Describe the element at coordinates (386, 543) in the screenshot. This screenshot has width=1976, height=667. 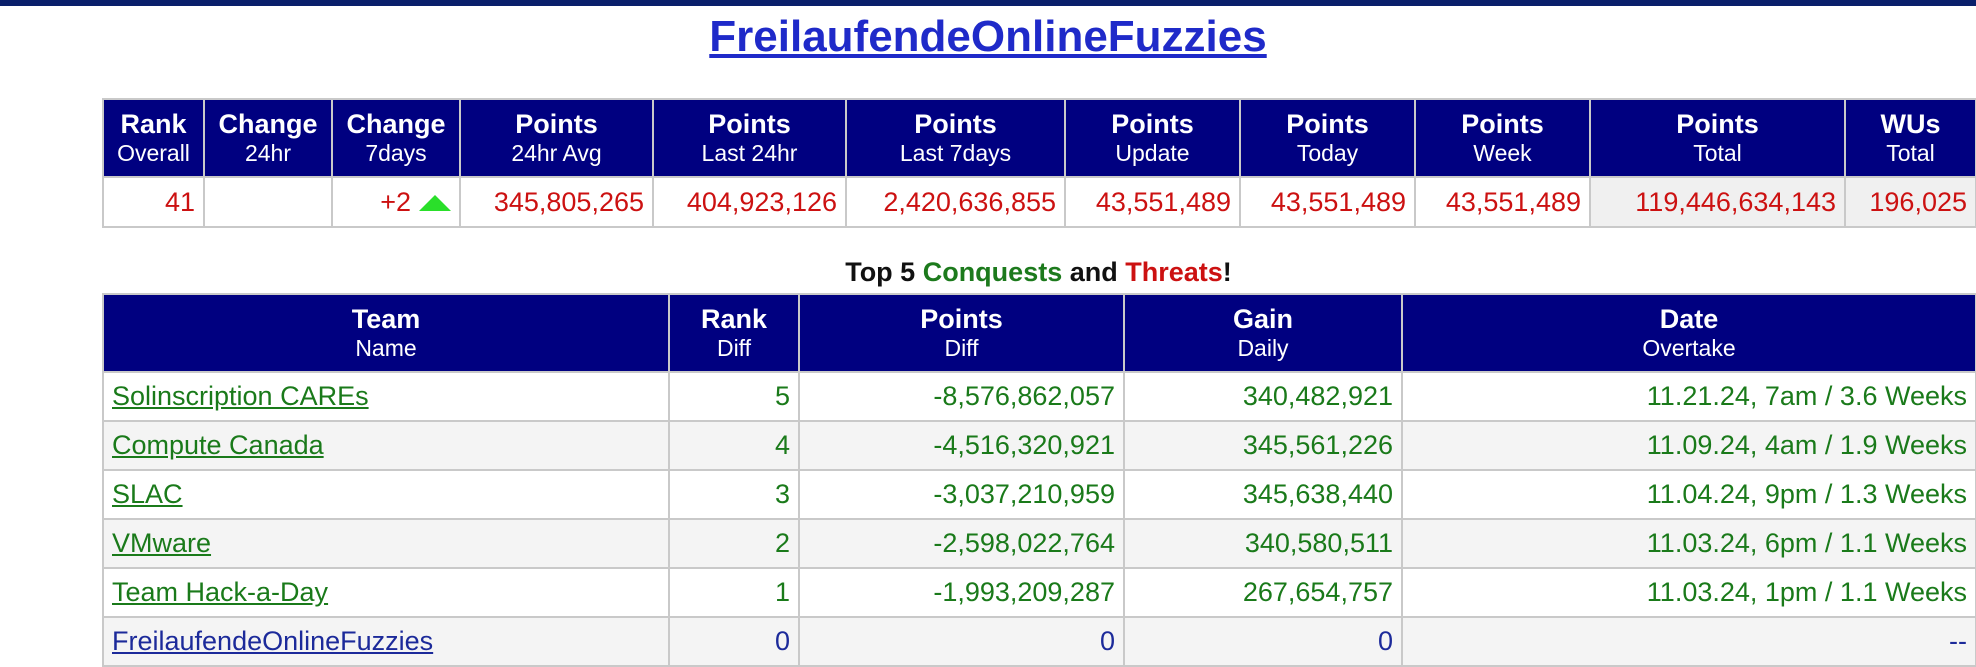
I see `team-name-cell: VMware` at that location.